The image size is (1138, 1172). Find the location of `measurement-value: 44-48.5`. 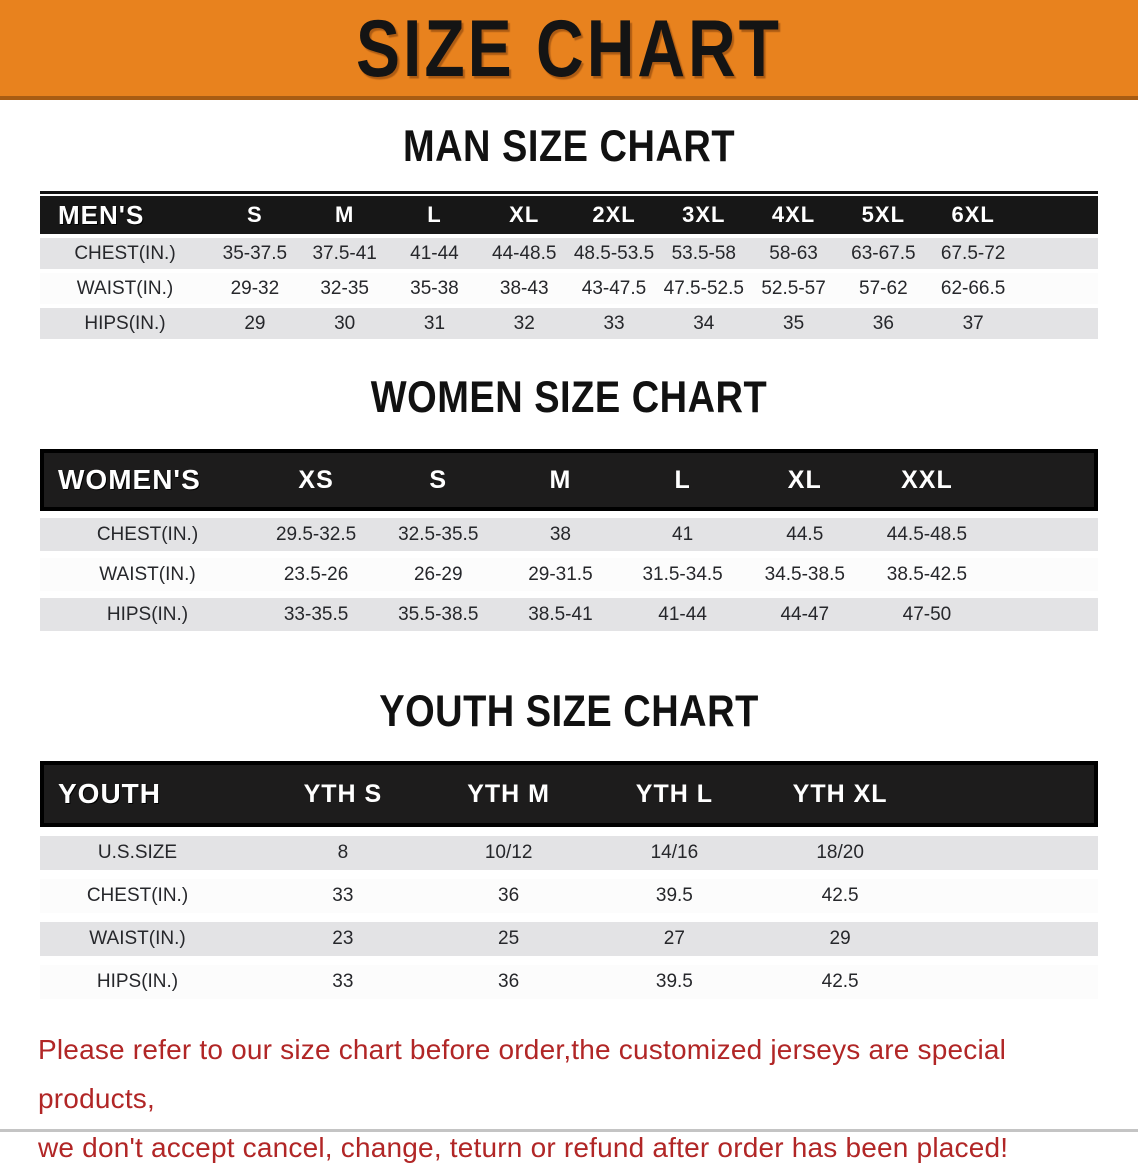

measurement-value: 44-48.5 is located at coordinates (524, 253).